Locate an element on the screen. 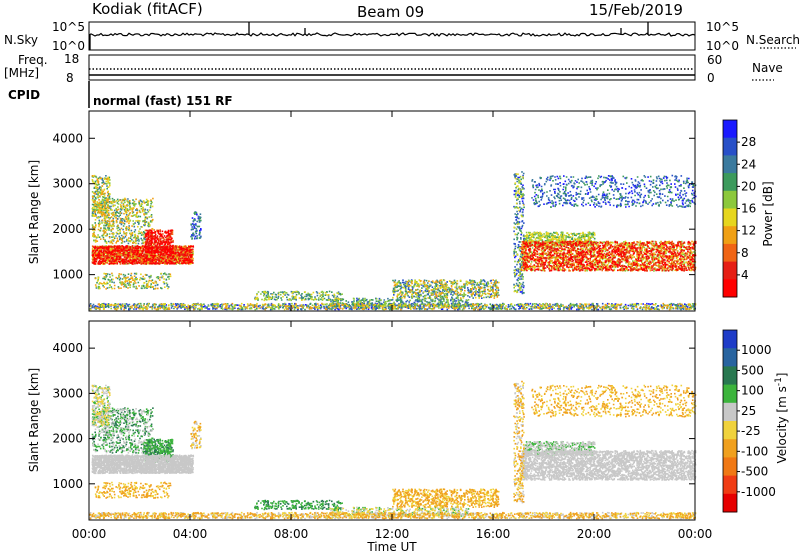 Image resolution: width=800 pixels, height=554 pixels. colorbar-tick-label: 1000 is located at coordinates (756, 350).